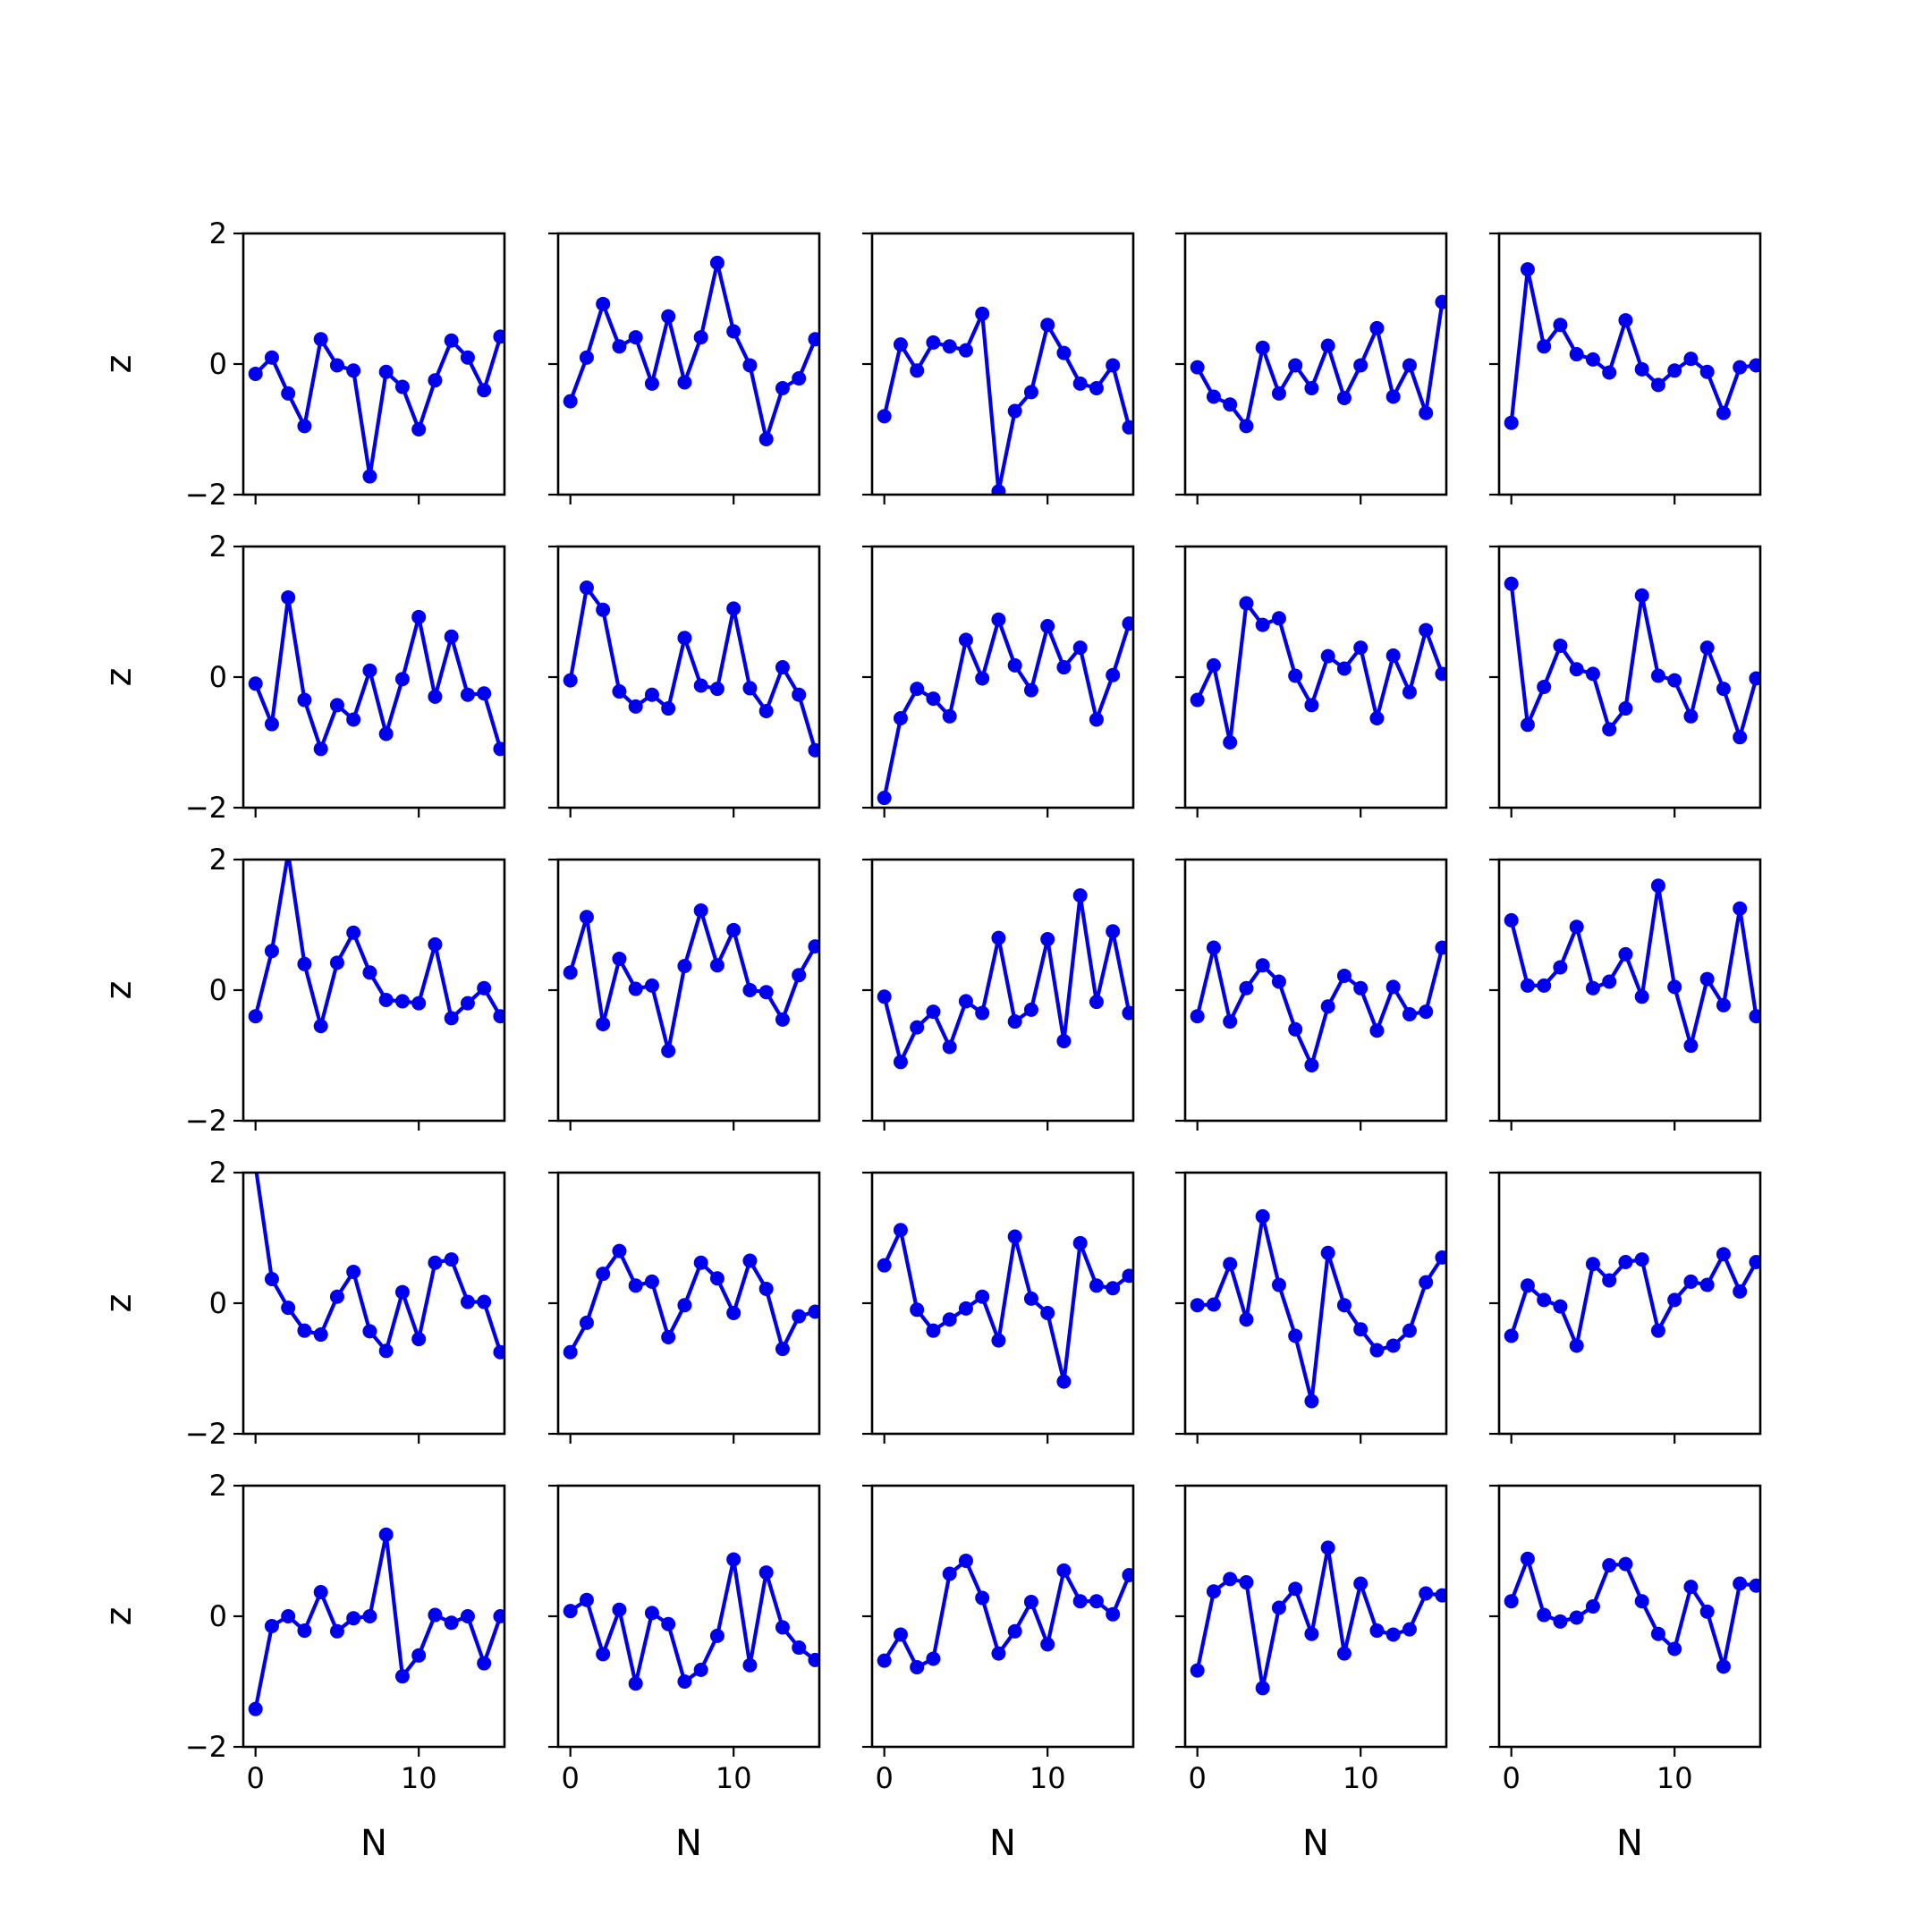 The width and height of the screenshot is (1932, 1932). I want to click on x-axis-label: N, so click(1629, 1843).